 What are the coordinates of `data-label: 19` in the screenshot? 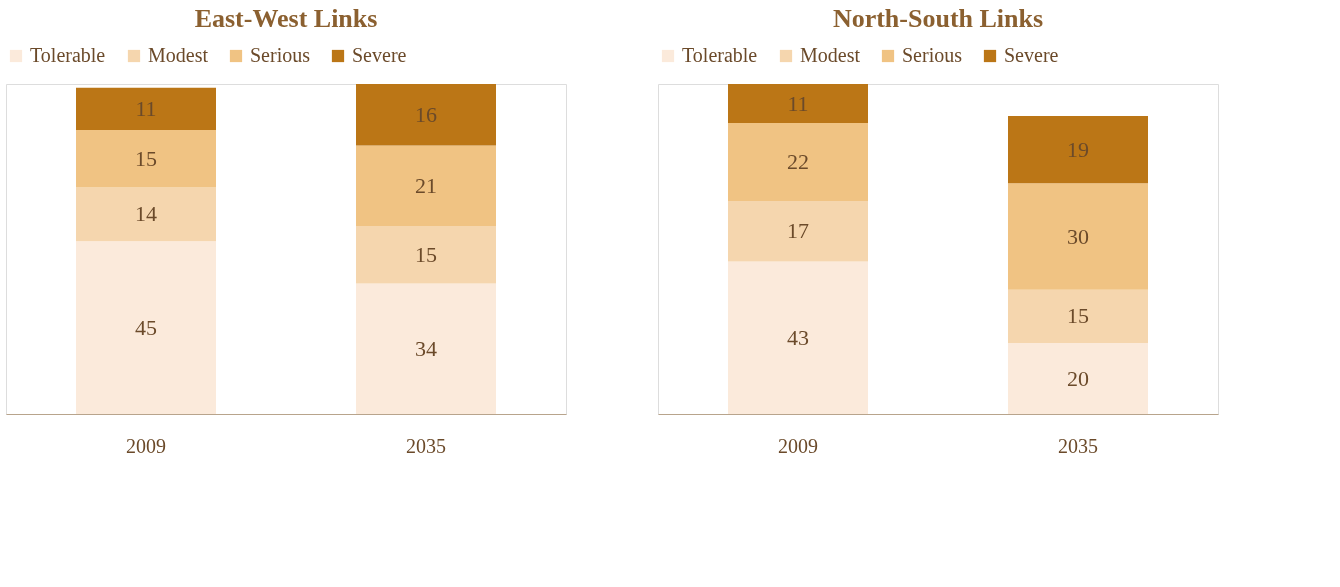 It's located at (1078, 149).